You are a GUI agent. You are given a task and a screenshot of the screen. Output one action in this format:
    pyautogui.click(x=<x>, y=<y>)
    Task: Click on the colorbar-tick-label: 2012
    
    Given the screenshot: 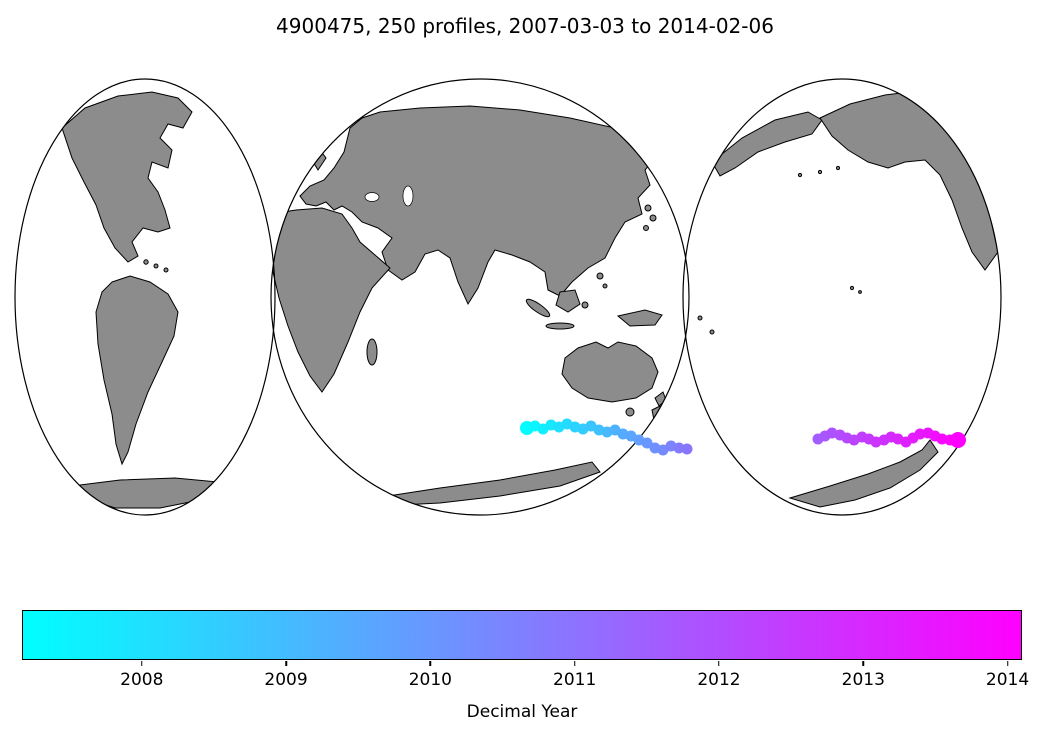 What is the action you would take?
    pyautogui.click(x=719, y=680)
    